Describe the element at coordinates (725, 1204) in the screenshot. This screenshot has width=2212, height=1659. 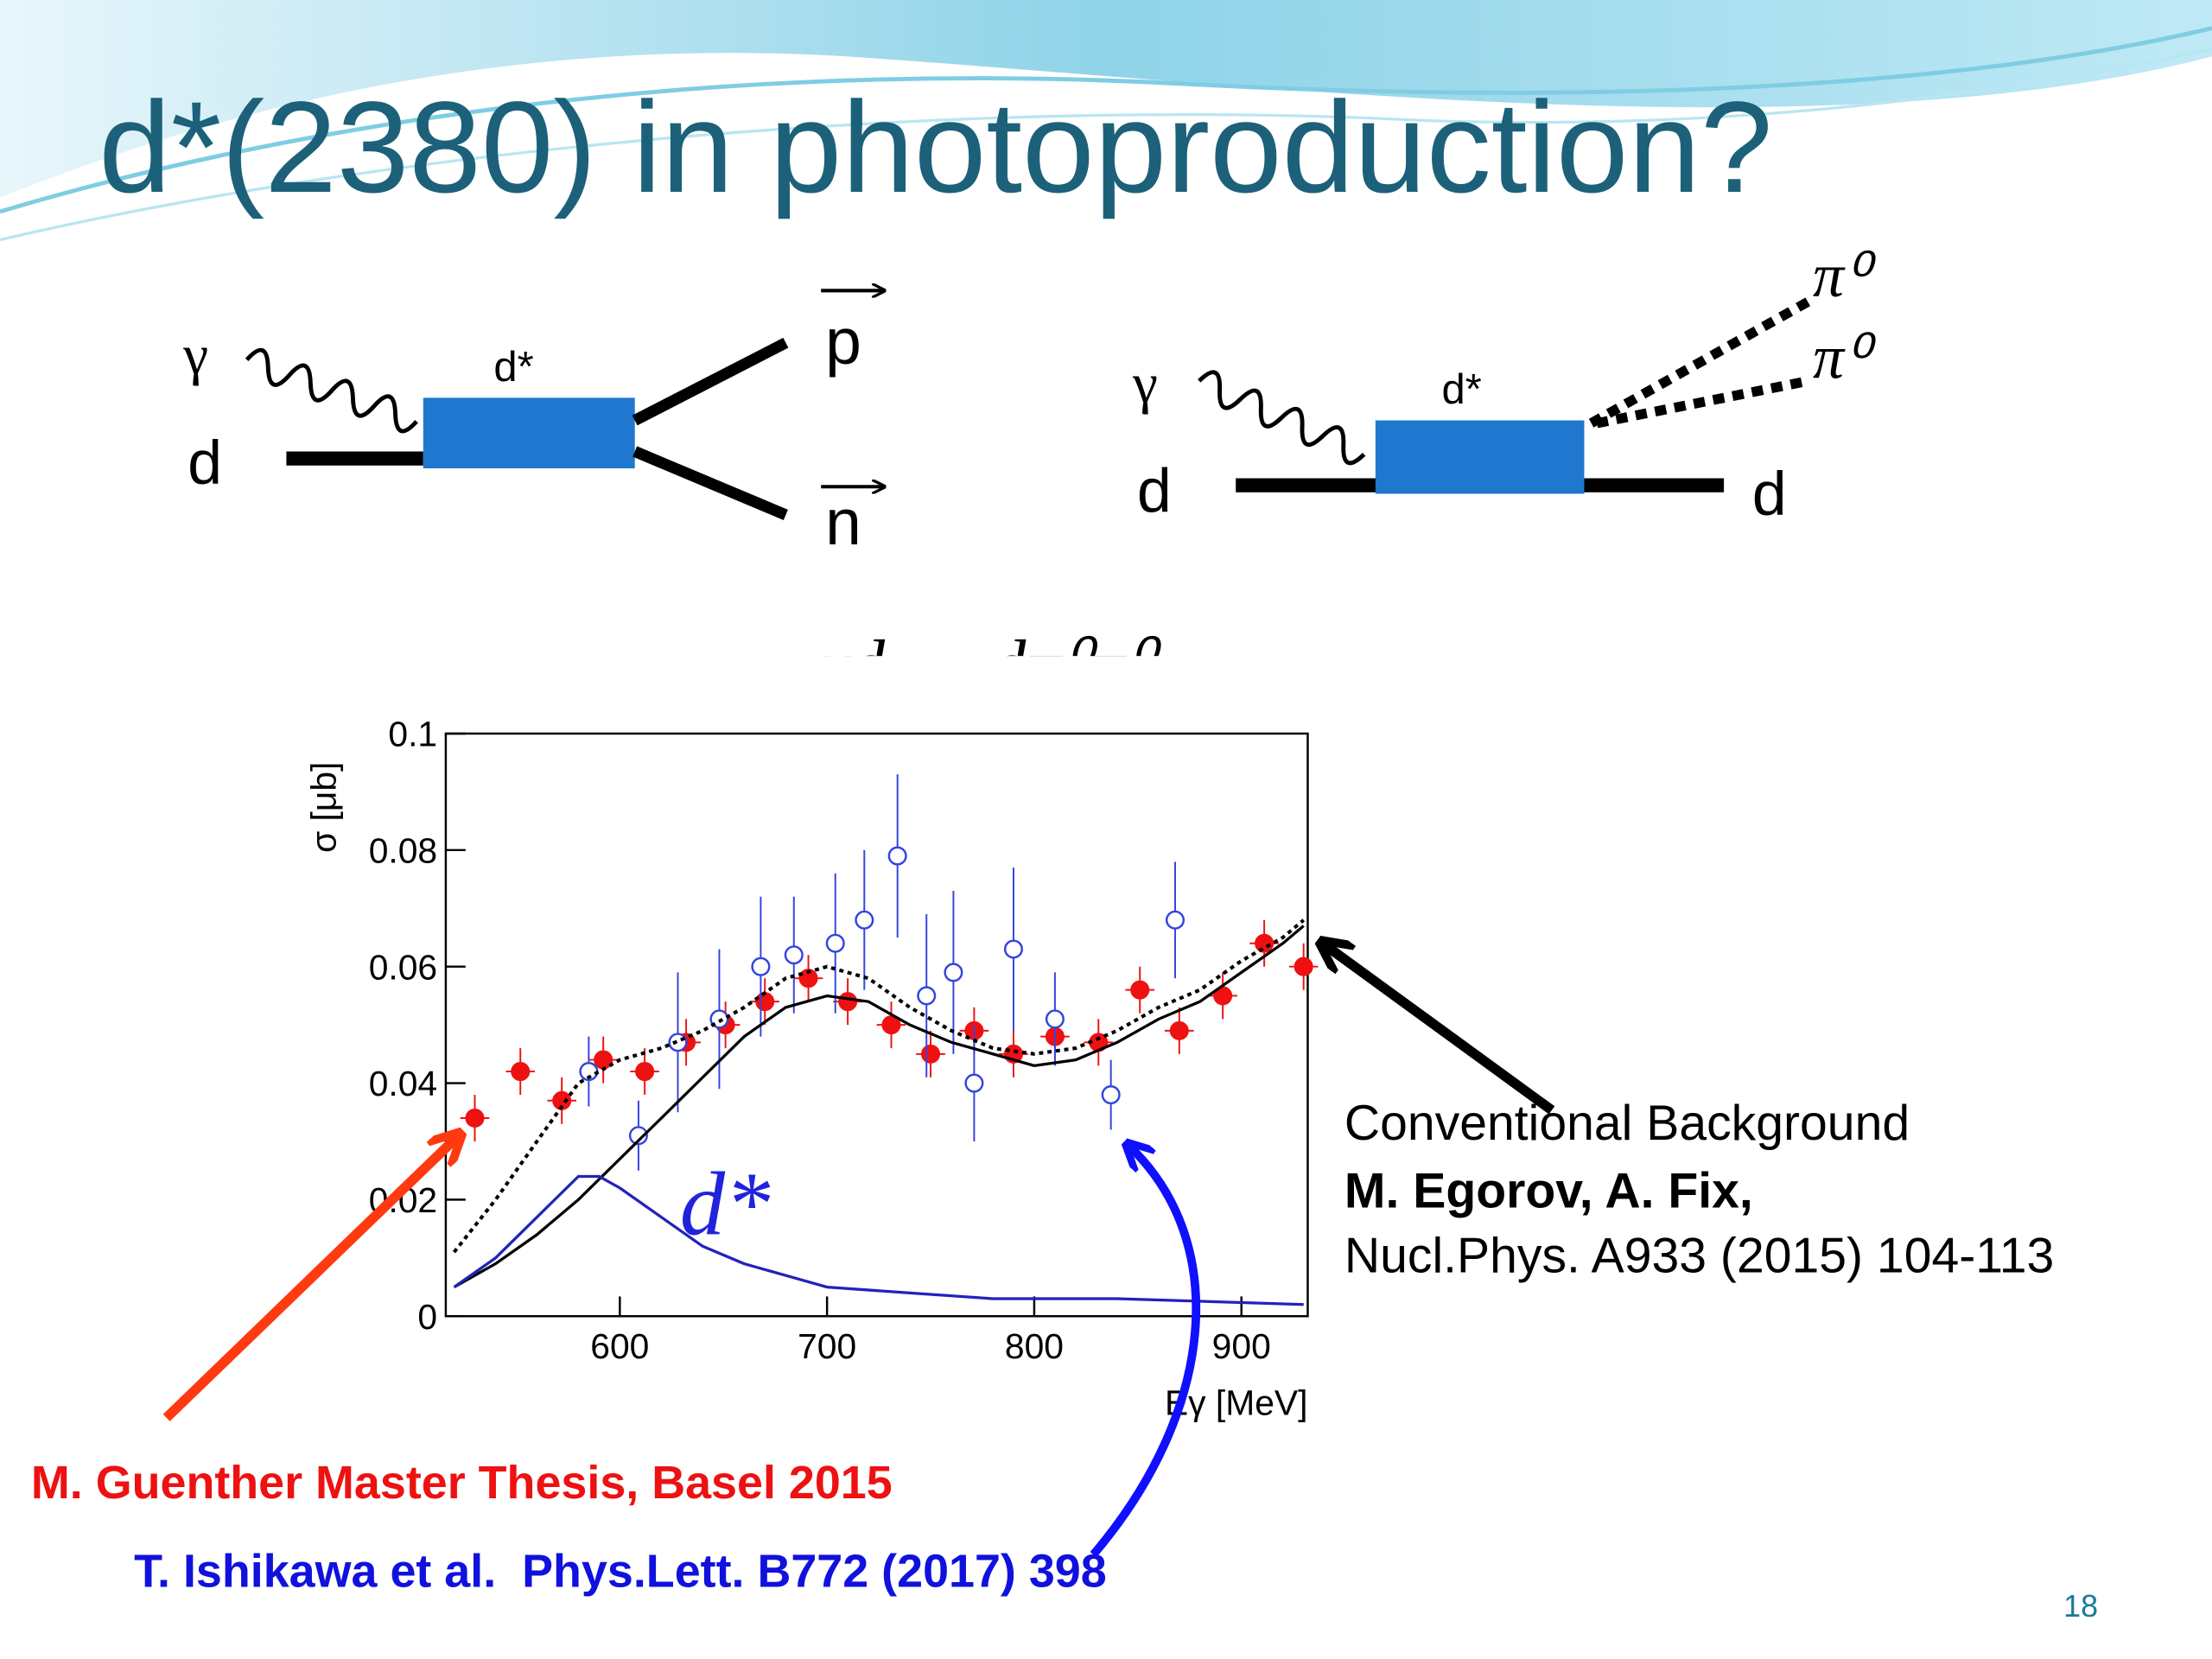
I see `series-annotation: d*` at that location.